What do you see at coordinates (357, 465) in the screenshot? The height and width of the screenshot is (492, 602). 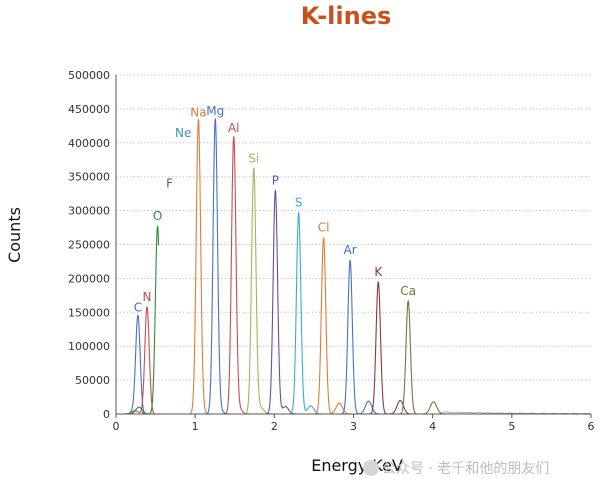 I see `x-axis-label: Energy KeV` at bounding box center [357, 465].